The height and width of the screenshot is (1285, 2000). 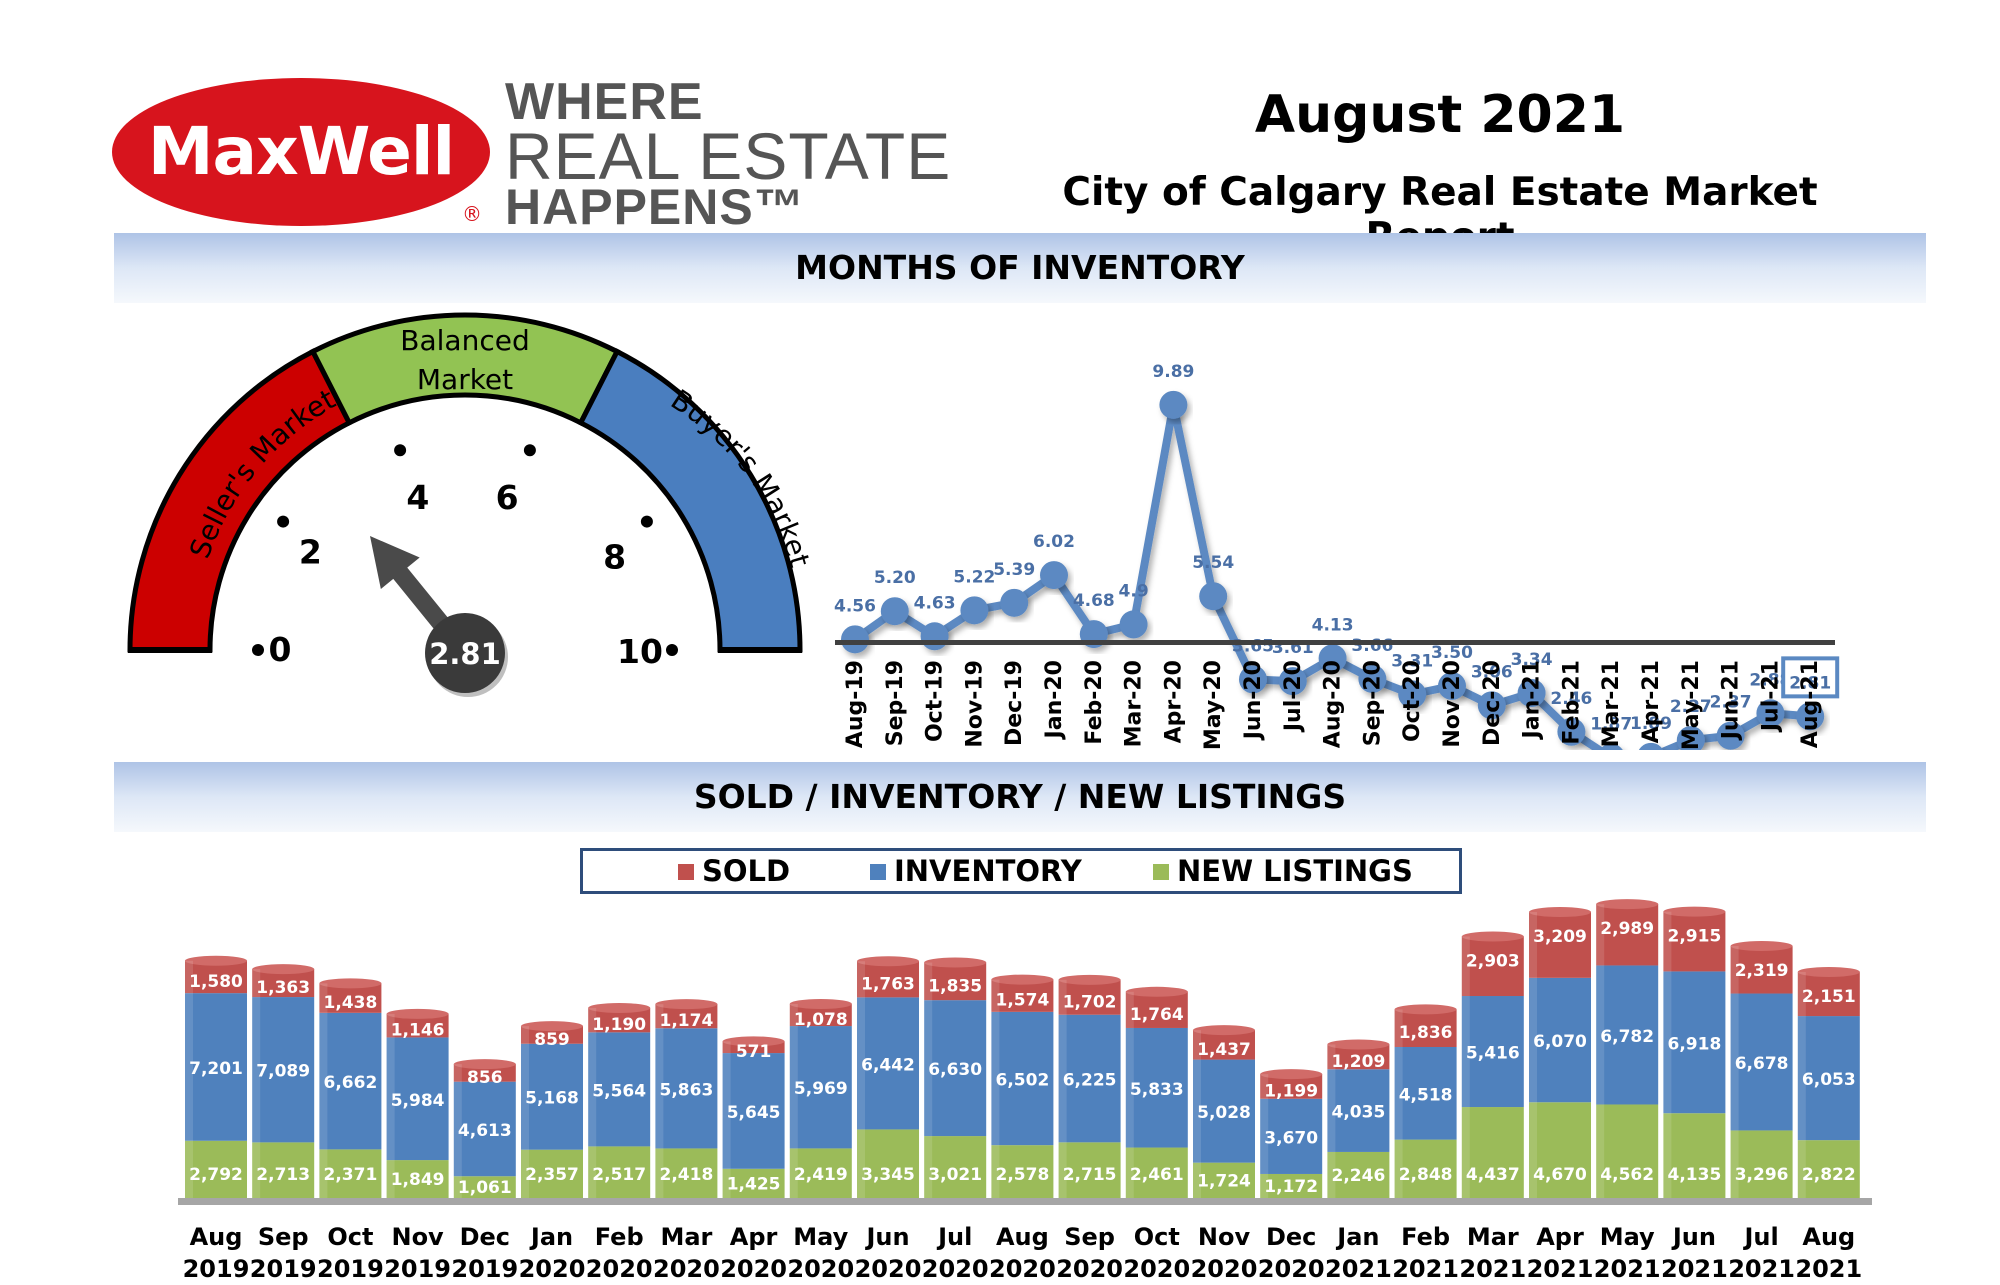 I want to click on bar-label-sold-oct-2020: 1,764, so click(x=1157, y=1015).